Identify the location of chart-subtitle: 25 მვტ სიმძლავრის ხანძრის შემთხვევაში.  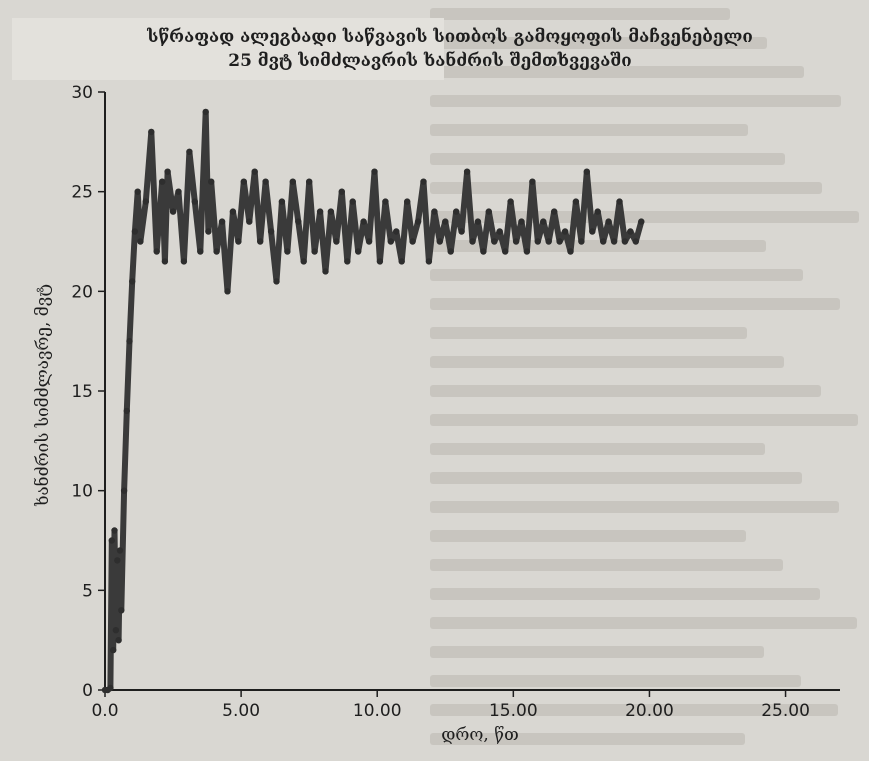
(430, 60).